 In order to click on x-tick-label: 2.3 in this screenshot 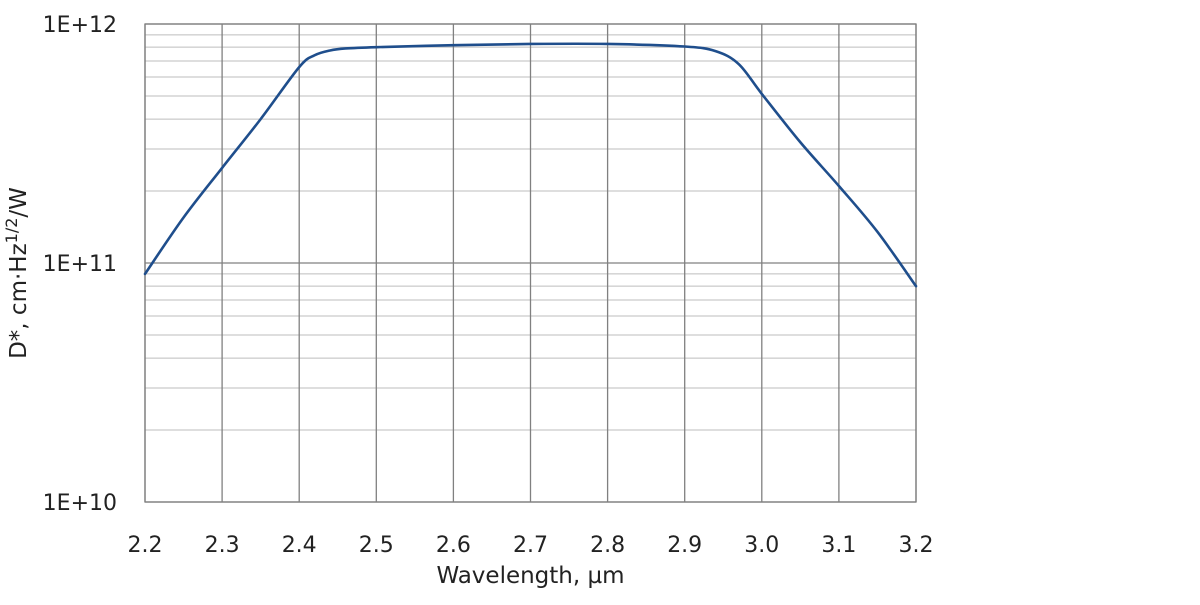, I will do `click(222, 545)`.